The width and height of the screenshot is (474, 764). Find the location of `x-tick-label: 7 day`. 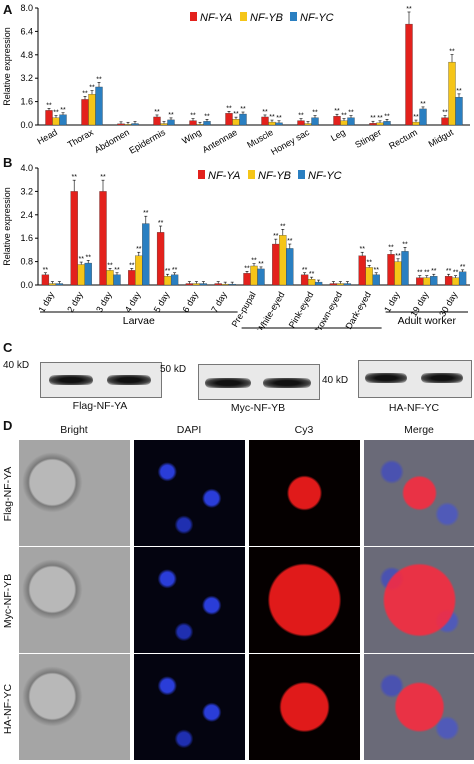

x-tick-label: 7 day is located at coordinates (219, 302).